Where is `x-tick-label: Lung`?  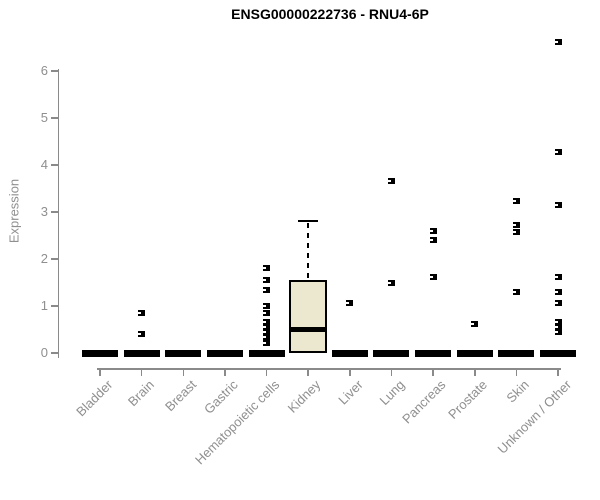
x-tick-label: Lung is located at coordinates (392, 393).